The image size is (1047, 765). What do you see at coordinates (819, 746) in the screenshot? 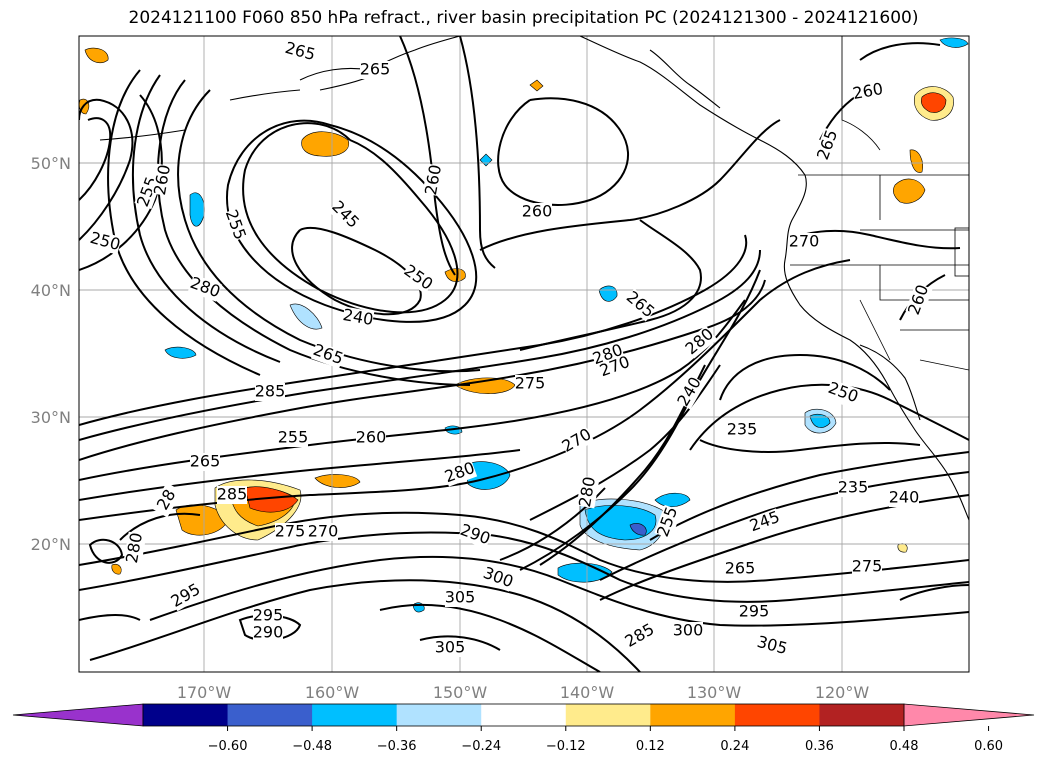
I see `colorbar-tick-label: 0.36` at bounding box center [819, 746].